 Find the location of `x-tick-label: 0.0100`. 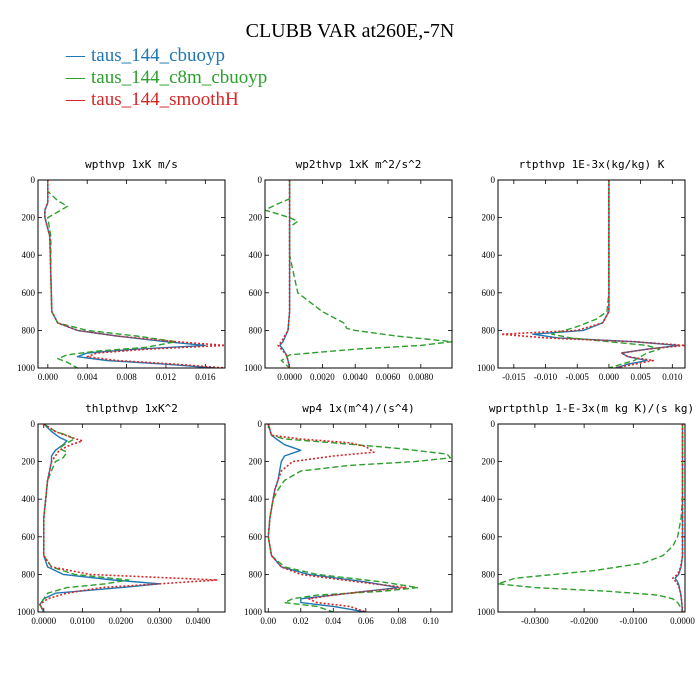

x-tick-label: 0.0100 is located at coordinates (82, 621).